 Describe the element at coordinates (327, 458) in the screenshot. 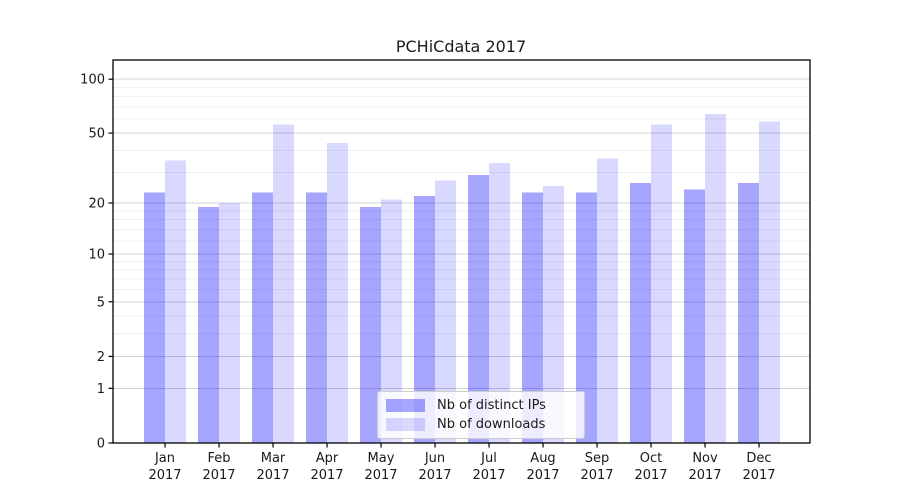

I see `x-tick-label-month: Apr` at that location.